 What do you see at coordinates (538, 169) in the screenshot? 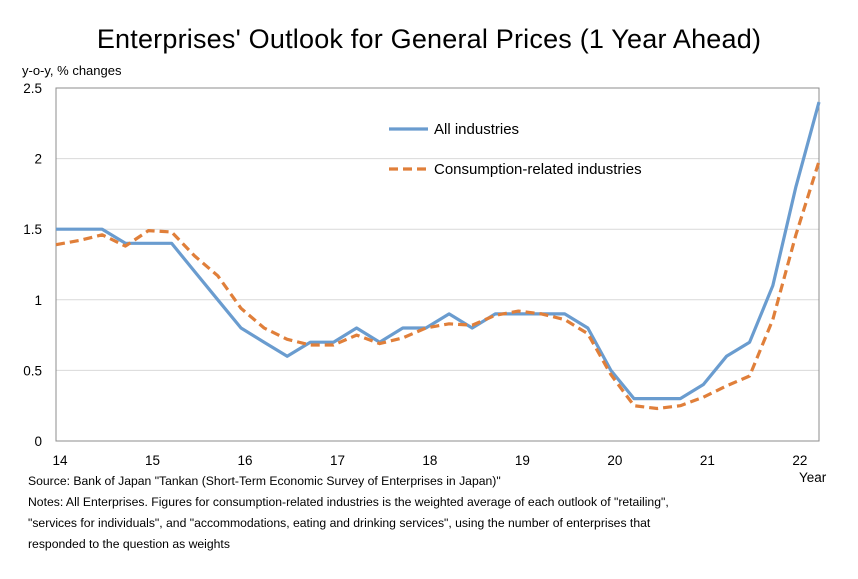
I see `legend-label: Consumption-related industries` at bounding box center [538, 169].